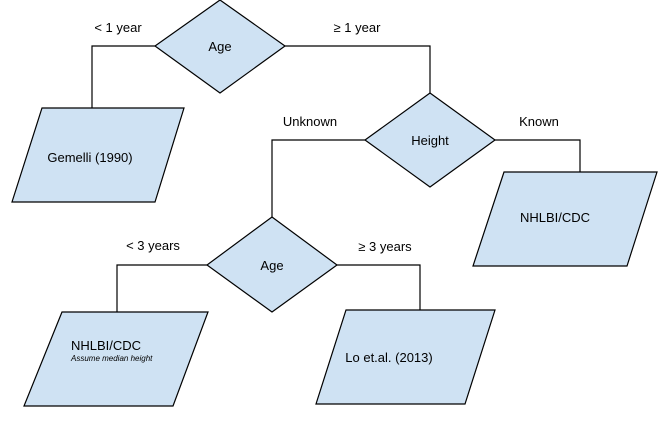 Image resolution: width=669 pixels, height=433 pixels. I want to click on decision-age-root-label: Age, so click(219, 46).